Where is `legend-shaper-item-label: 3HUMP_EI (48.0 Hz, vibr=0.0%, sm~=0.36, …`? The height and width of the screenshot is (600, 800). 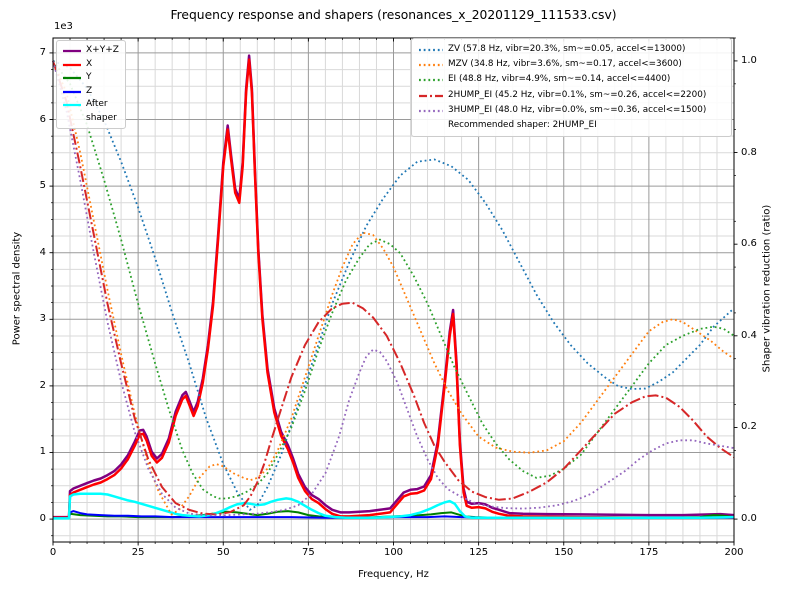
legend-shaper-item-label: 3HUMP_EI (48.0 Hz, vibr=0.0%, sm~=0.36, … is located at coordinates (577, 109).